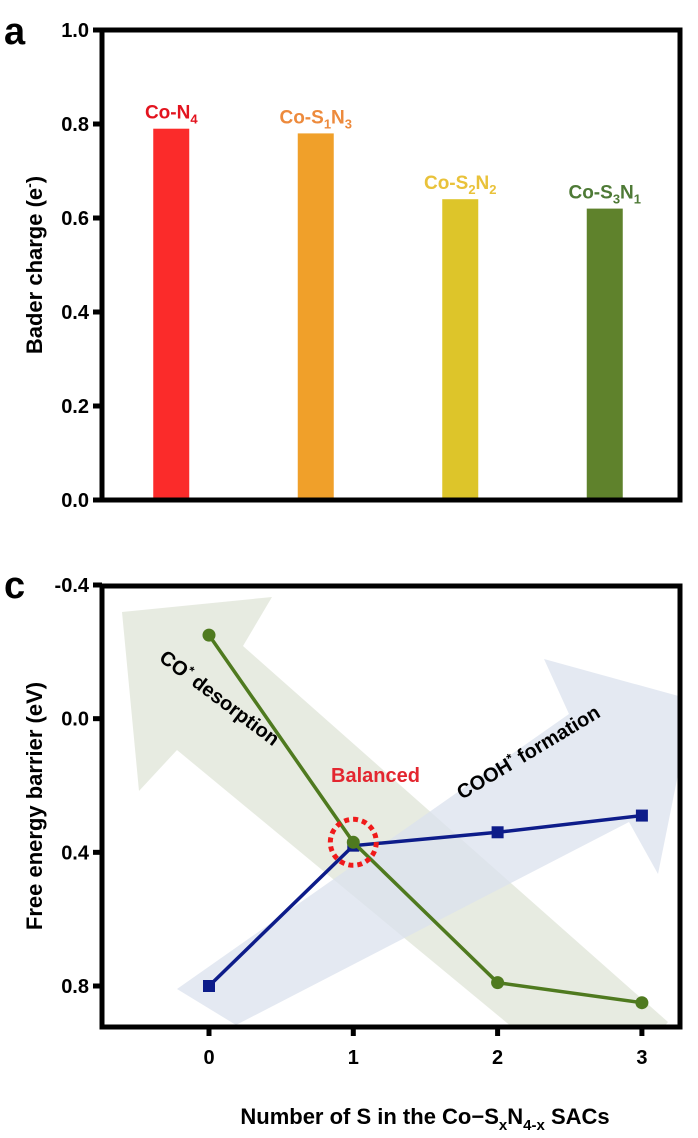  Describe the element at coordinates (604, 354) in the screenshot. I see `bar-co-s3n1` at that location.